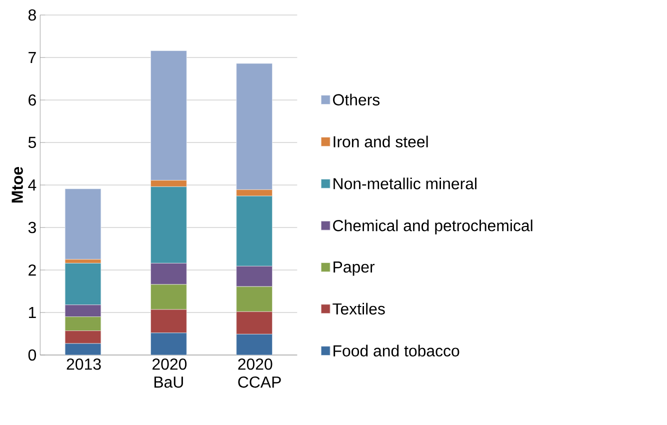 Image resolution: width=667 pixels, height=425 pixels. I want to click on y-tick-label: 3, so click(32, 228).